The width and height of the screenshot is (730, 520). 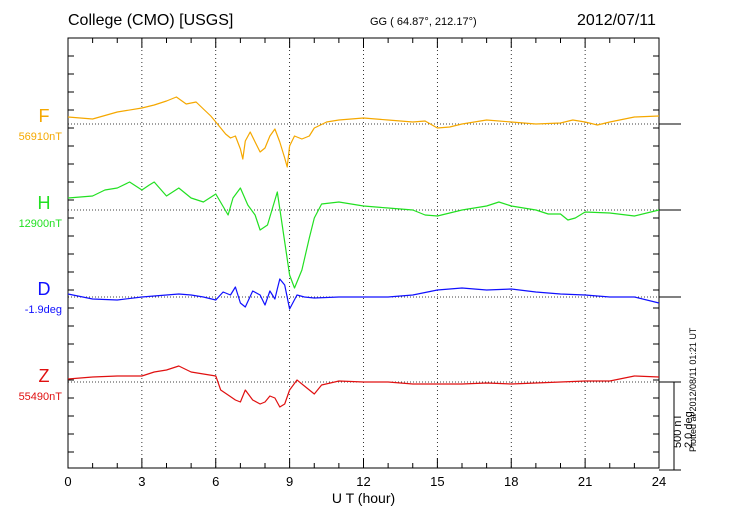 What do you see at coordinates (689, 429) in the screenshot?
I see `scale-note-deg: 2.0 deg` at bounding box center [689, 429].